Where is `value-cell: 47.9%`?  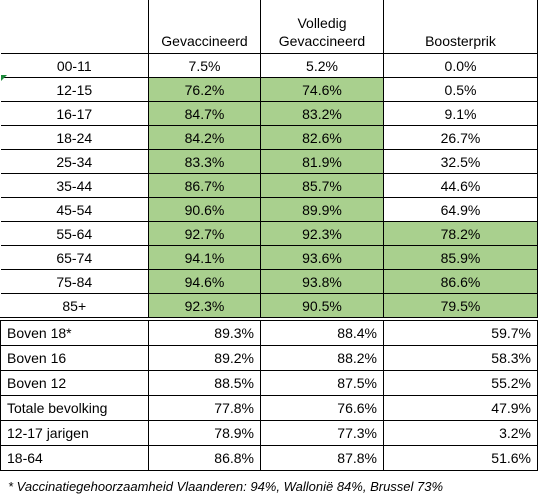 value-cell: 47.9% is located at coordinates (460, 408).